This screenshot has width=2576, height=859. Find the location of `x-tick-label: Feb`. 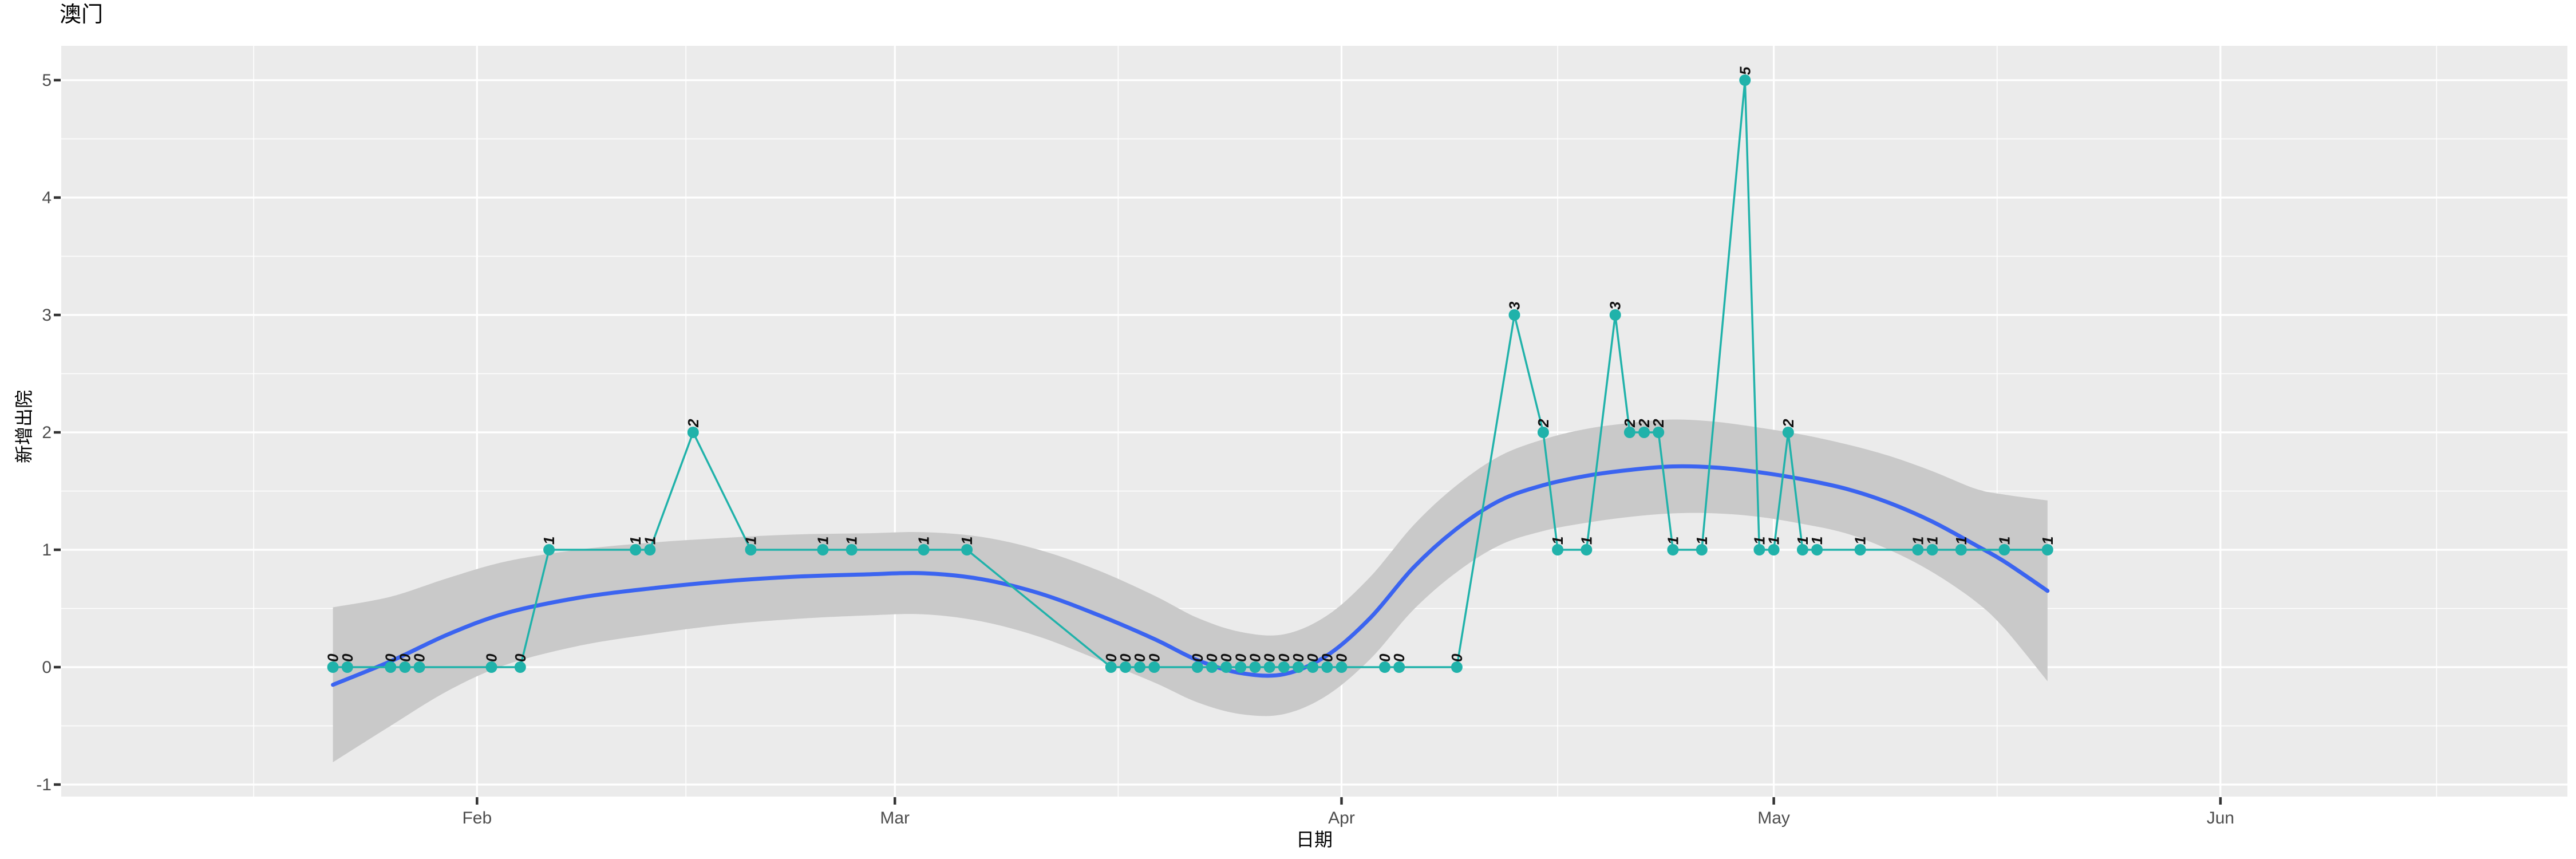

x-tick-label: Feb is located at coordinates (477, 818).